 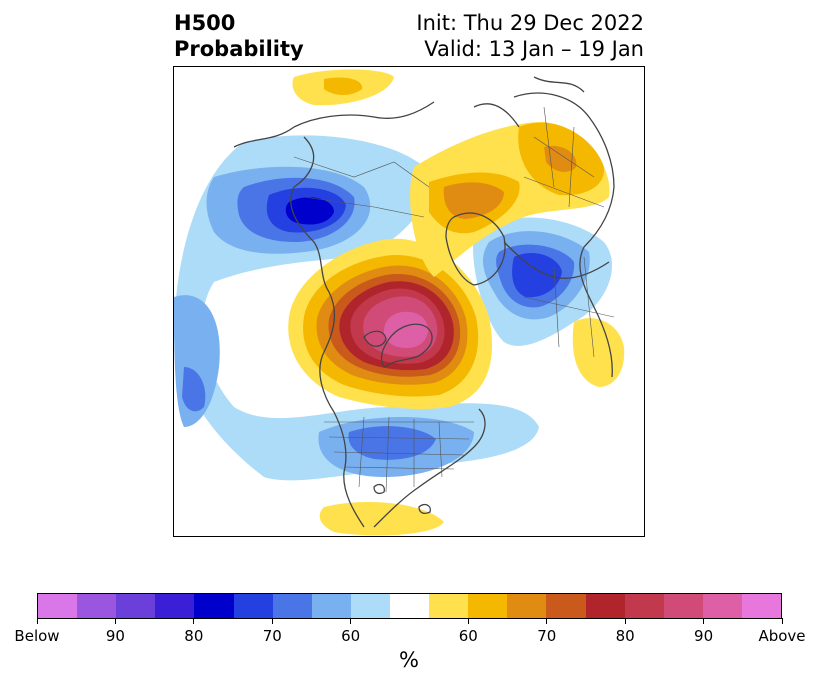 I want to click on valid-range: Valid: 13 Jan – 19 Jan, so click(x=534, y=49).